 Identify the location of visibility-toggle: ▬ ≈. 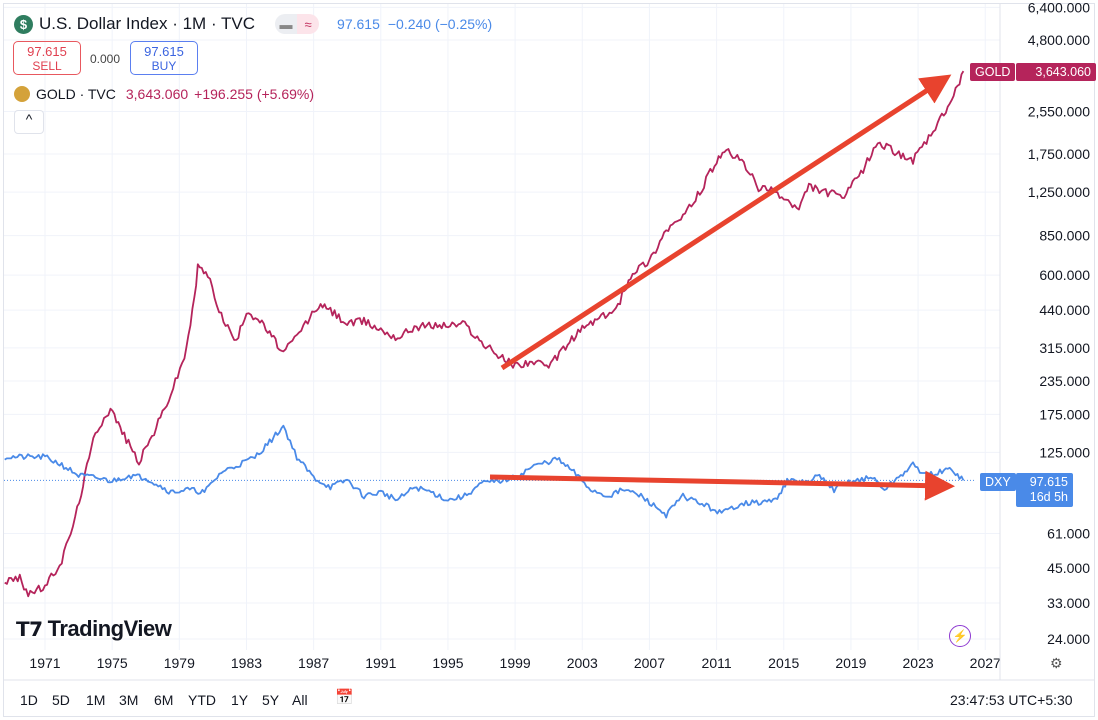
(297, 24).